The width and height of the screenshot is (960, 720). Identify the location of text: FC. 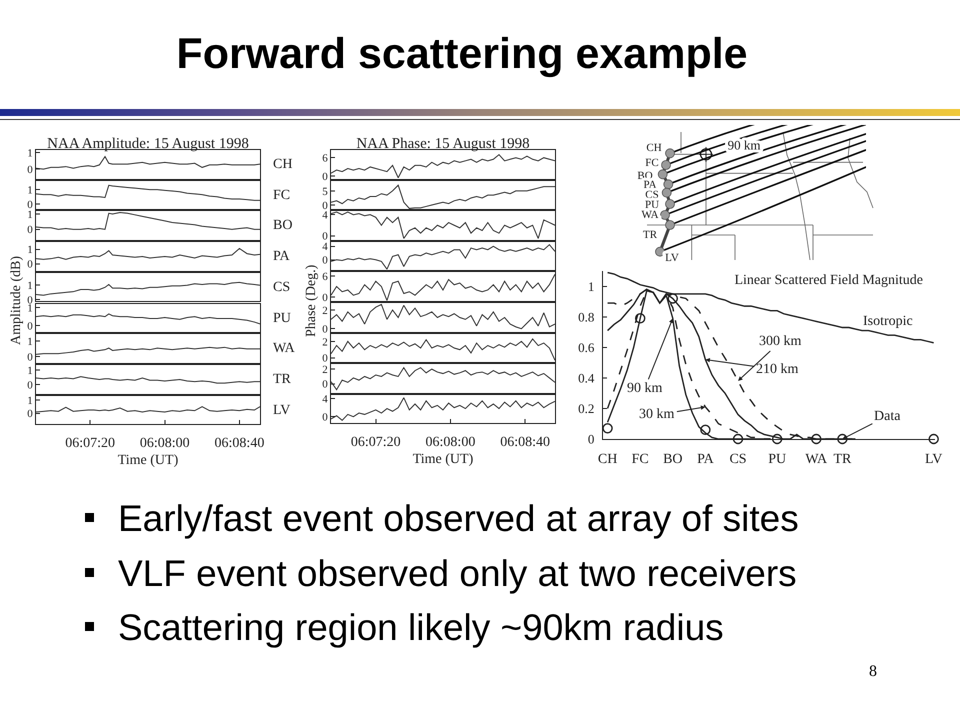
(652, 163).